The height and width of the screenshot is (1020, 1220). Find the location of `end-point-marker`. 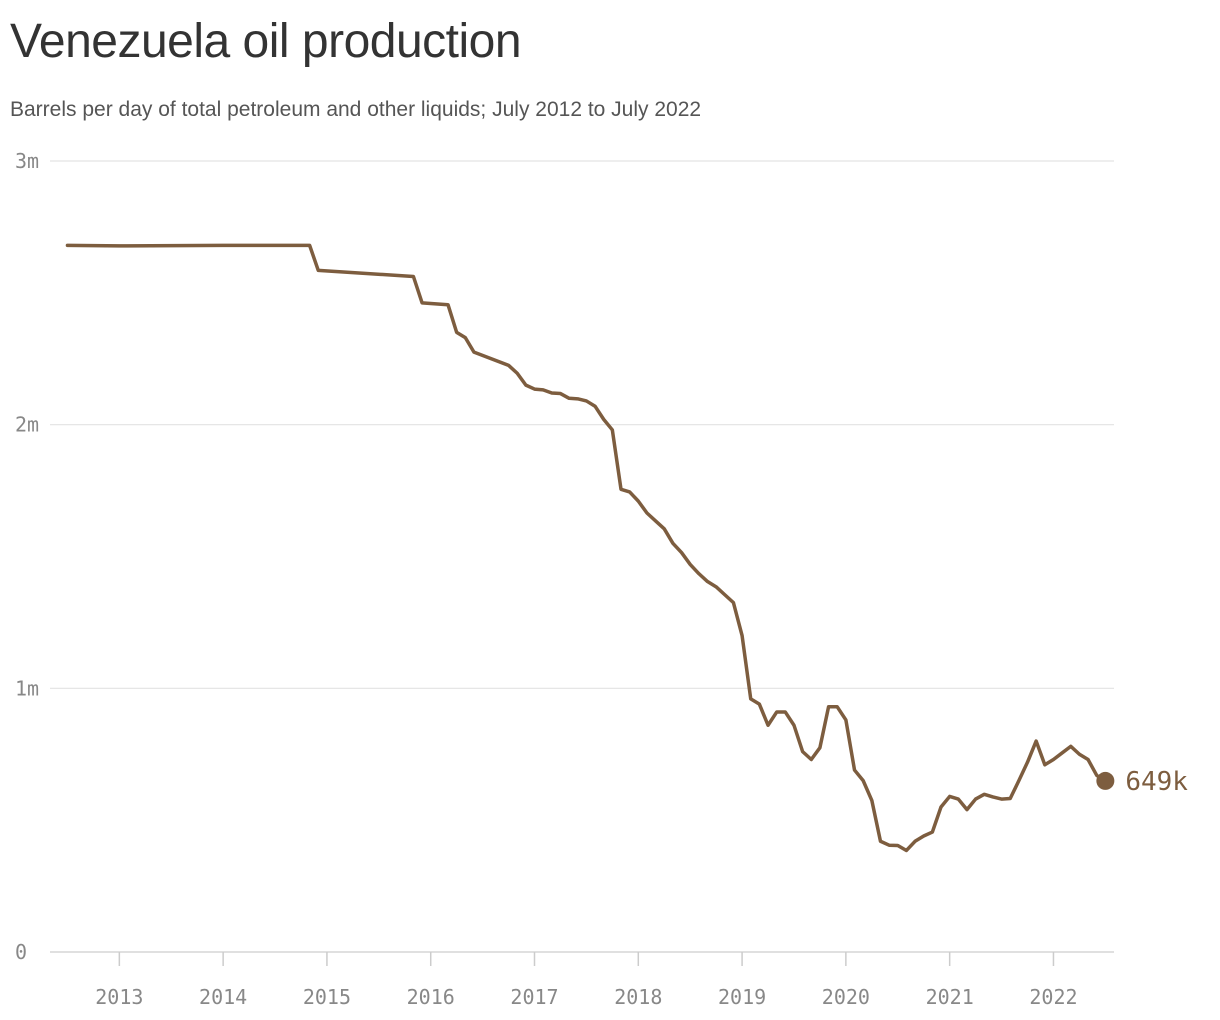

end-point-marker is located at coordinates (1105, 780).